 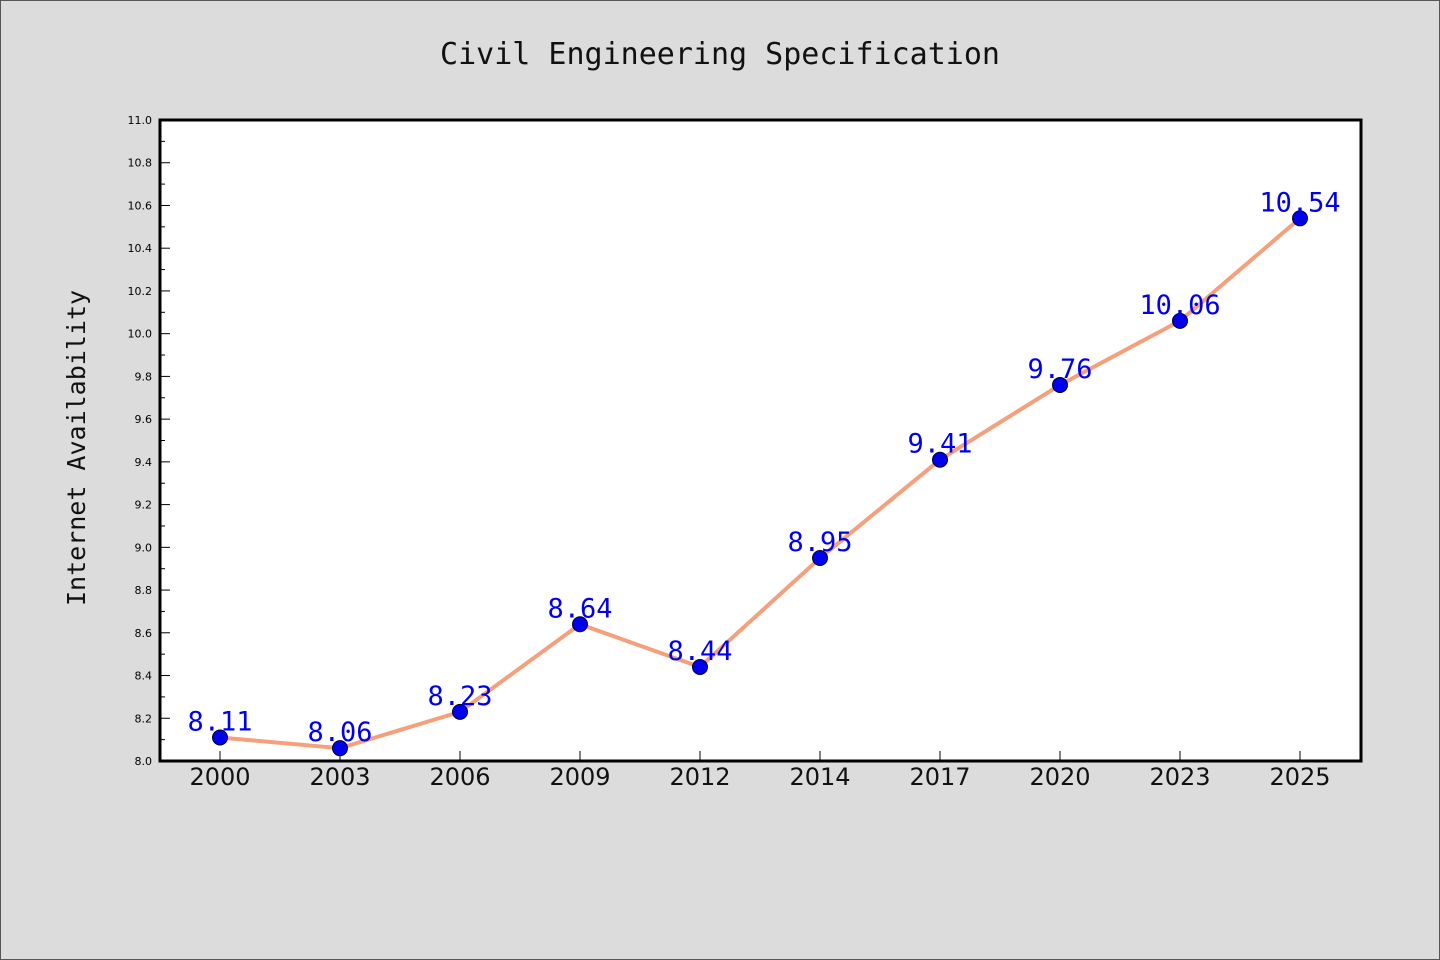 What do you see at coordinates (144, 419) in the screenshot?
I see `y-tick-label: 9.6` at bounding box center [144, 419].